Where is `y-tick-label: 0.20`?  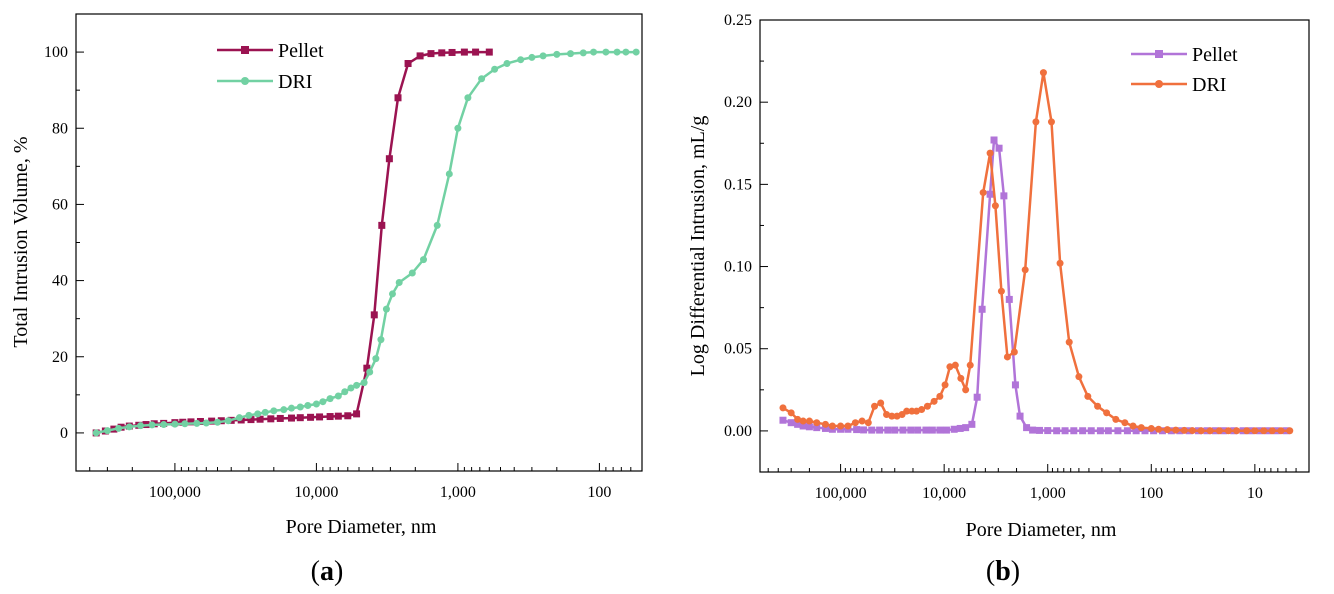
y-tick-label: 0.20 is located at coordinates (738, 102).